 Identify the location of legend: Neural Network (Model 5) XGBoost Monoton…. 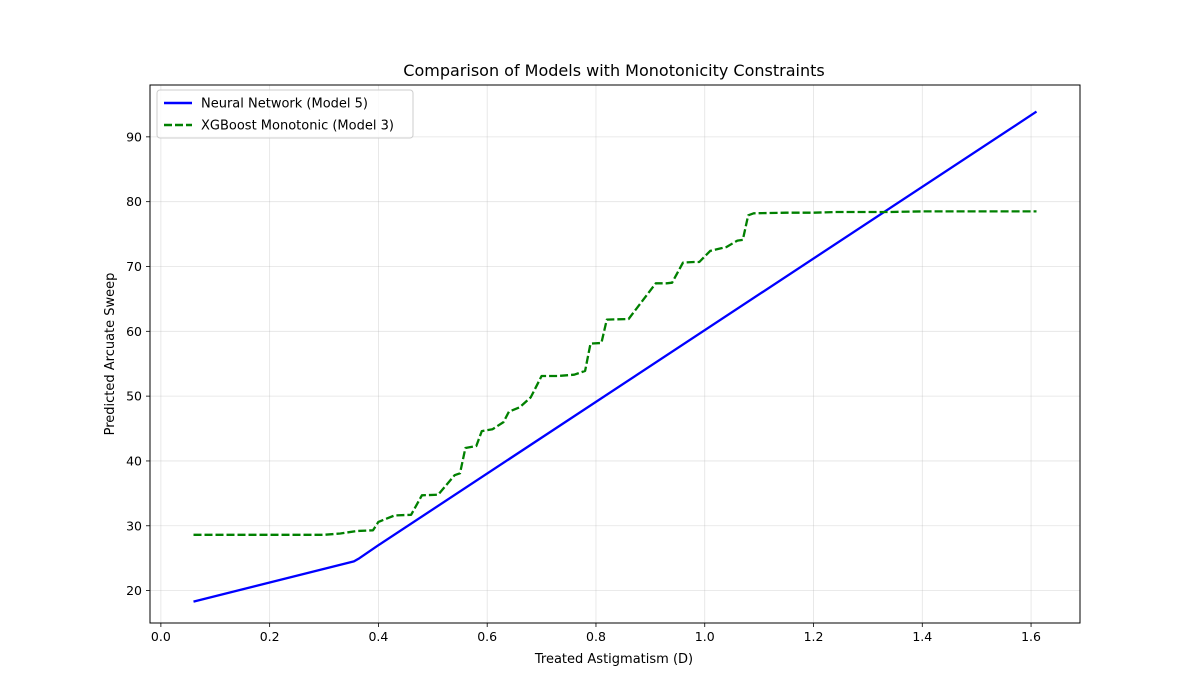
(285, 114).